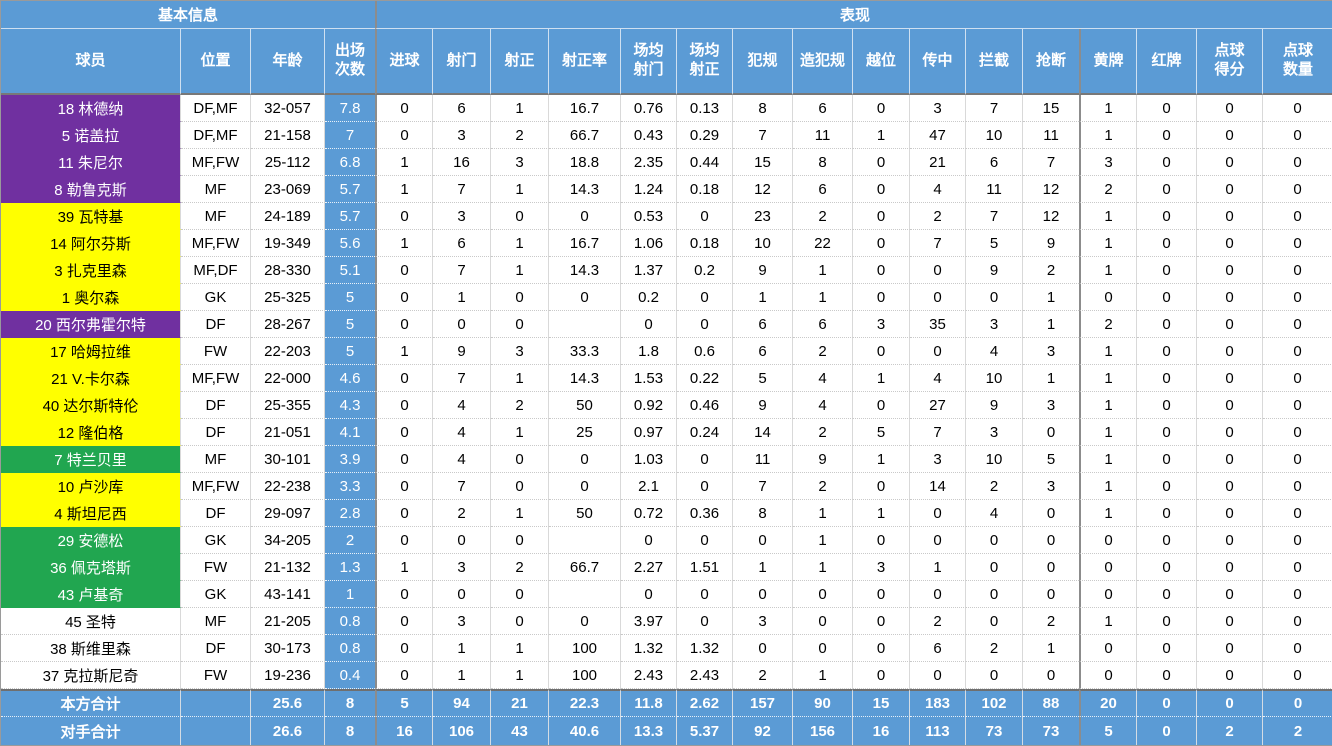  Describe the element at coordinates (995, 189) in the screenshot. I see `cell-interceptions: 11` at that location.